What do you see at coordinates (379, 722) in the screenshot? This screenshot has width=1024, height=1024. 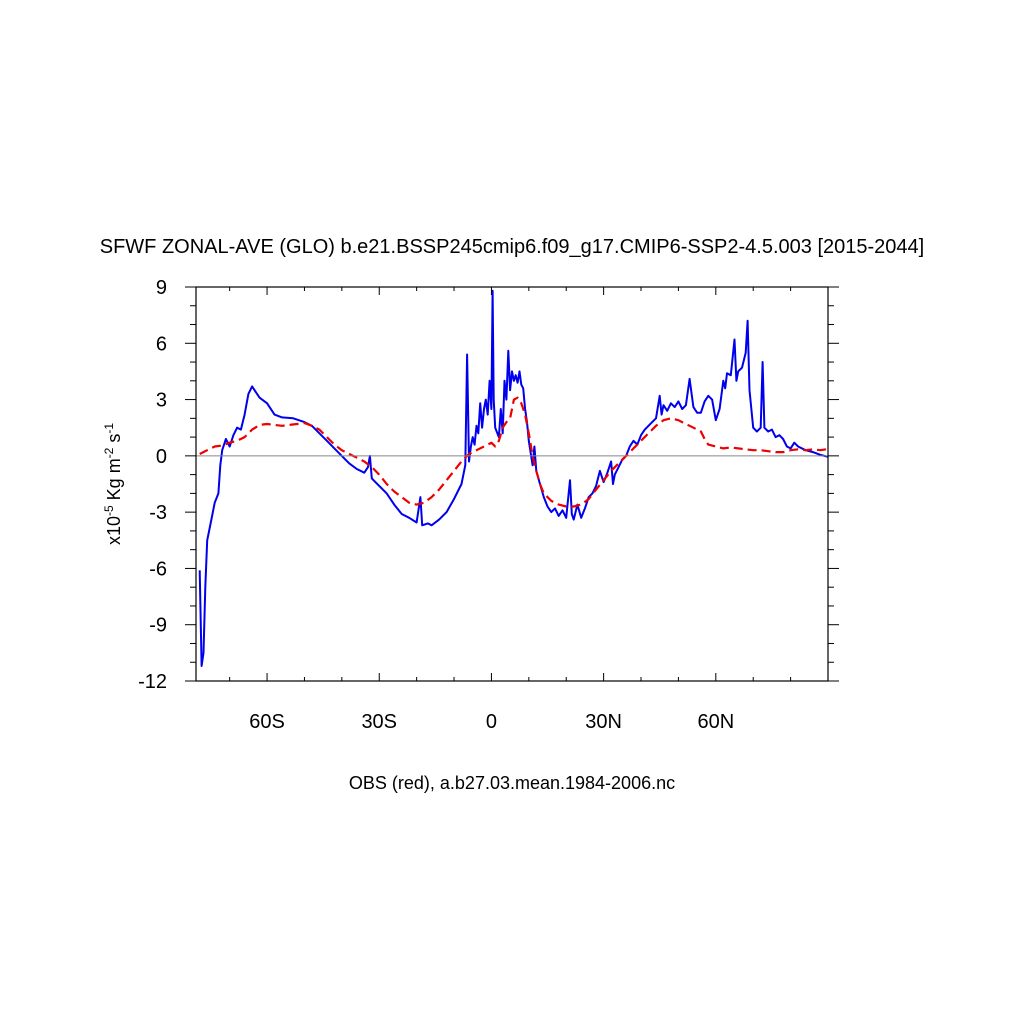 I see `x-tick-label: 30S` at bounding box center [379, 722].